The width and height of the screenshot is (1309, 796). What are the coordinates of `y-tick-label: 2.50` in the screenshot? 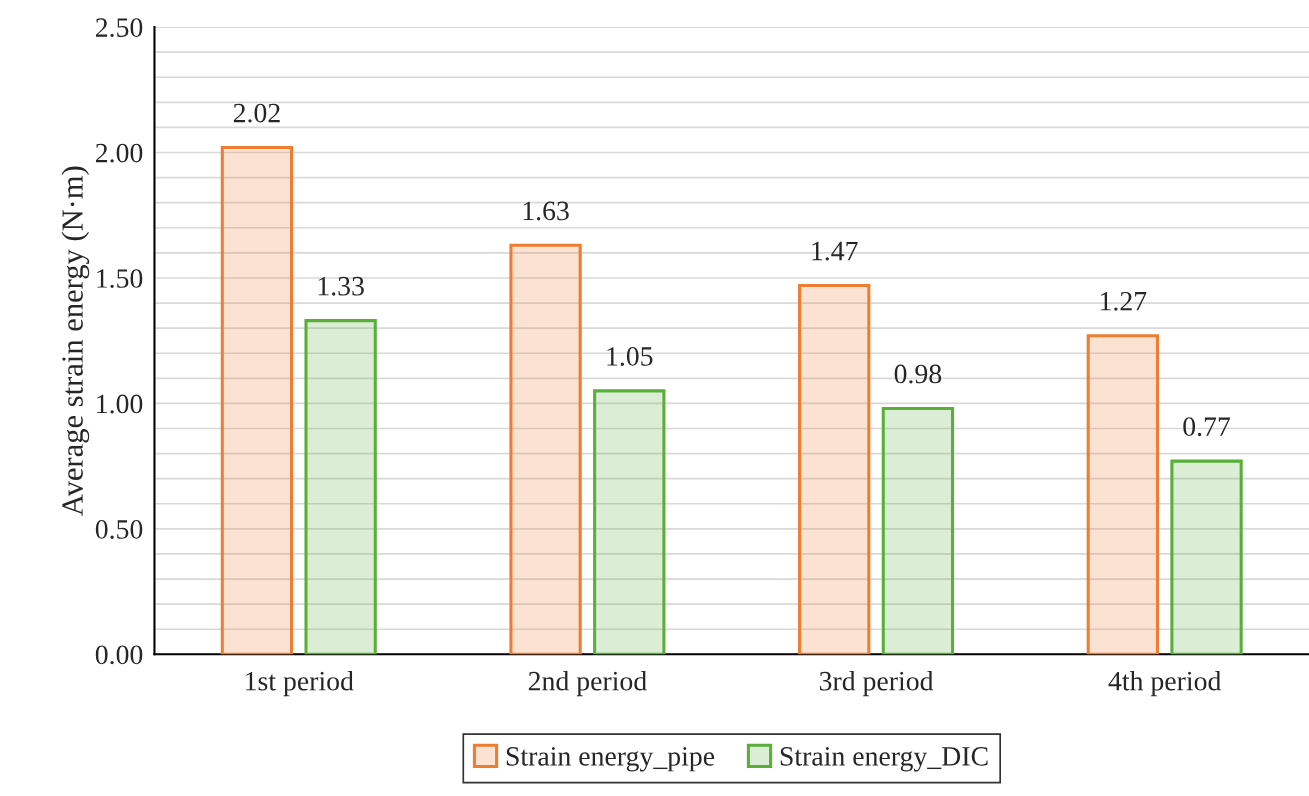 It's located at (119, 28).